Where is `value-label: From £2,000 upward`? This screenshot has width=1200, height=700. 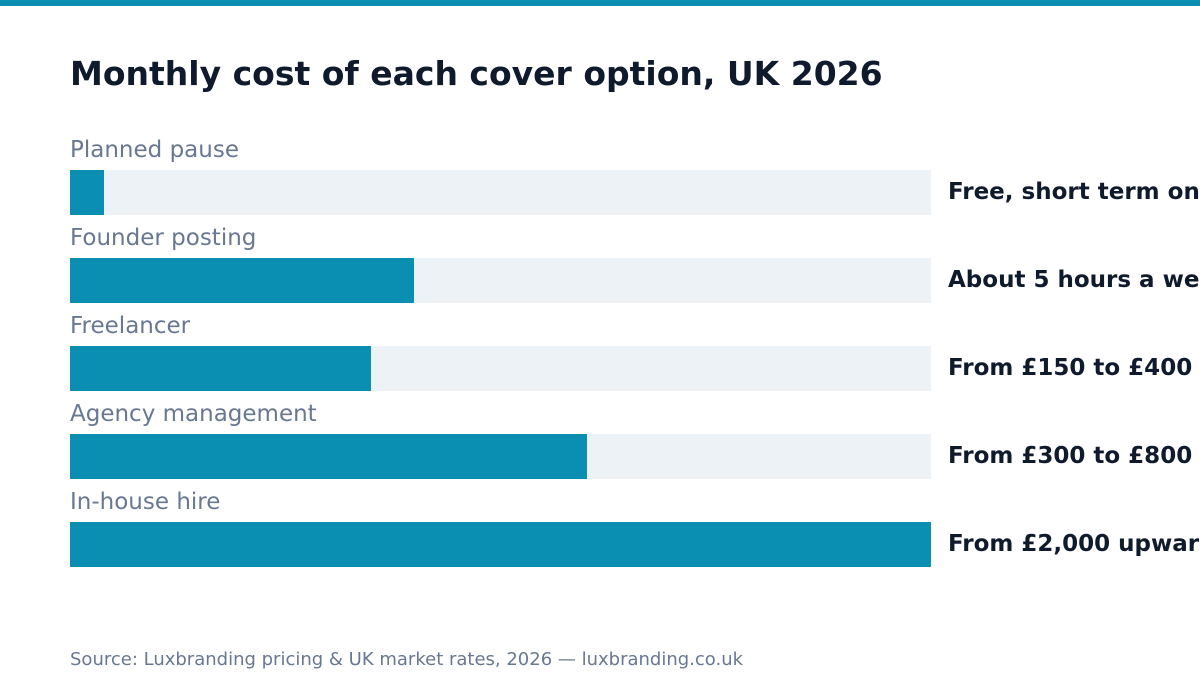 value-label: From £2,000 upward is located at coordinates (1074, 544).